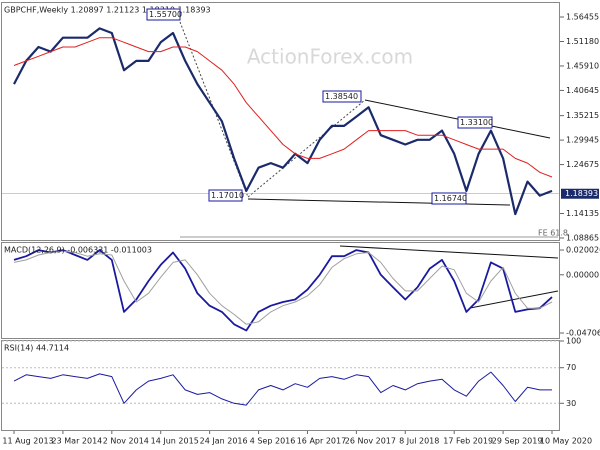  What do you see at coordinates (583, 250) in the screenshot?
I see `y-tick-label: 0.020026` at bounding box center [583, 250].